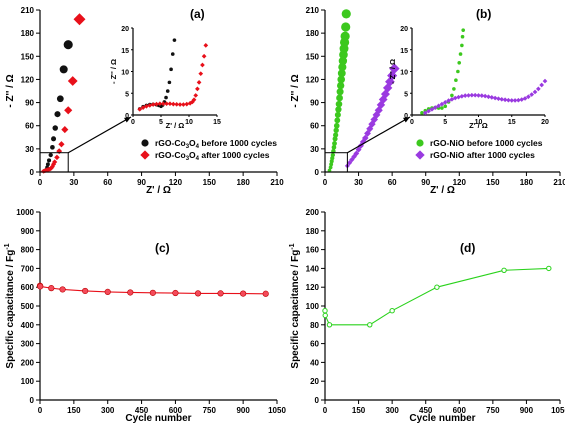  I want to click on x-tick-label: 0, so click(325, 182).